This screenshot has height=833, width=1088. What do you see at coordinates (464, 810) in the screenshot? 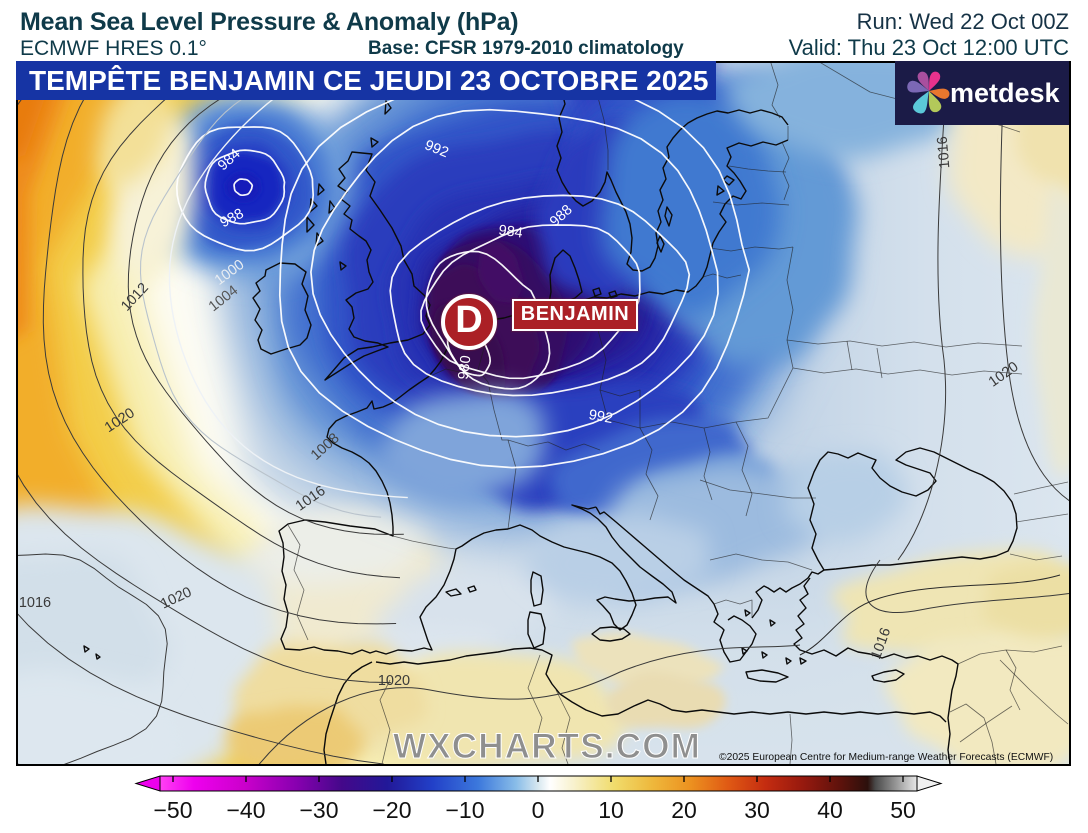
I see `svg-text: −10` at bounding box center [464, 810].